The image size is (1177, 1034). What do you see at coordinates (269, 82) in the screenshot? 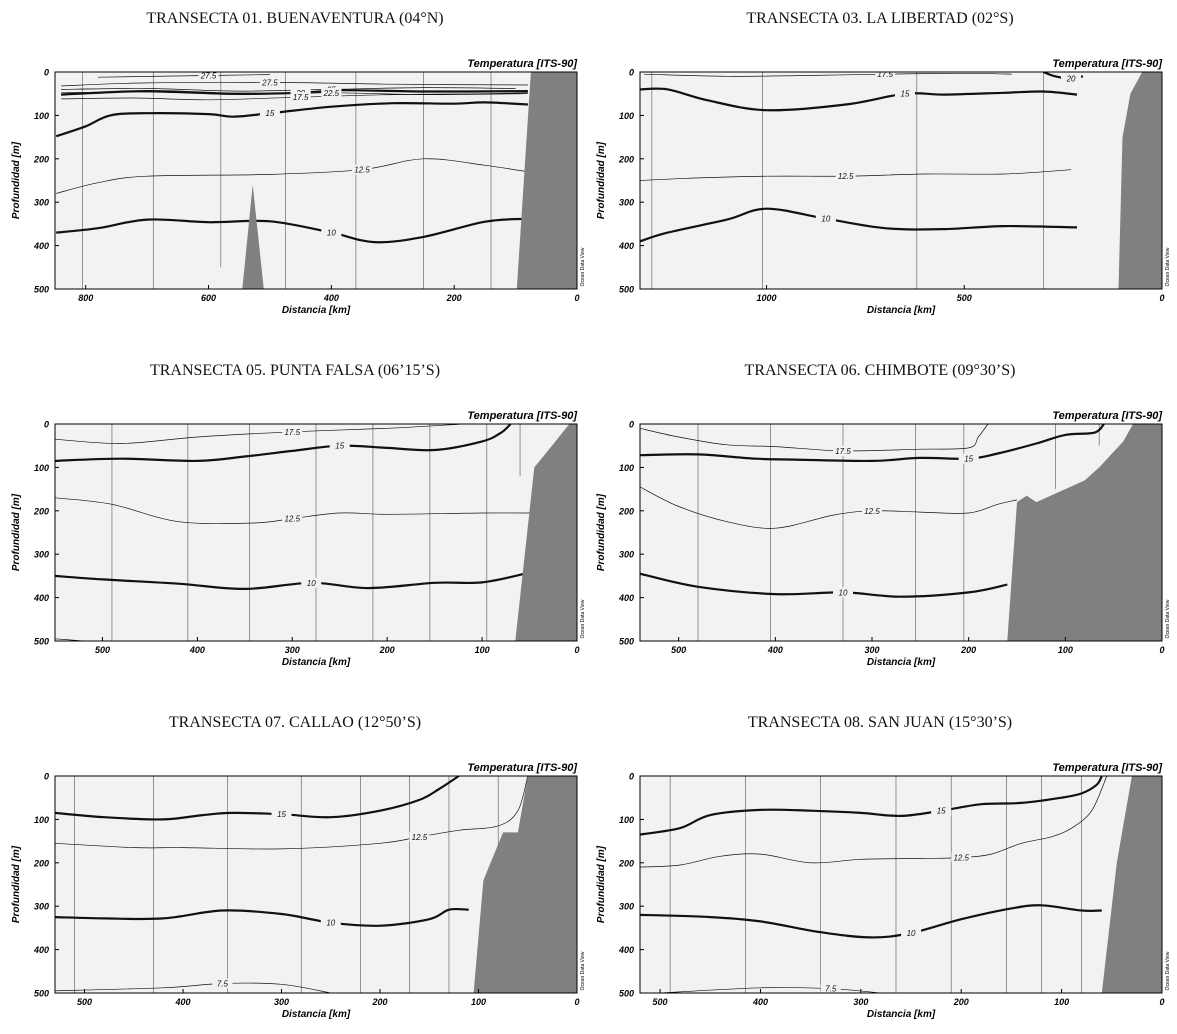
I see `contour-label: 27.5` at bounding box center [269, 82].